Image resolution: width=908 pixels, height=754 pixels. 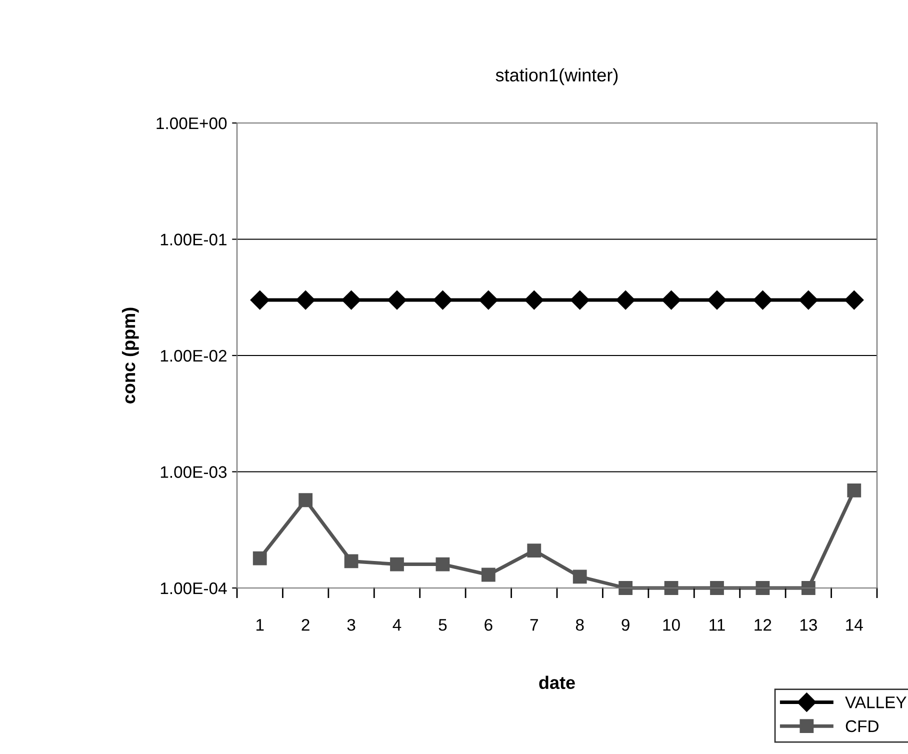 What do you see at coordinates (717, 625) in the screenshot?
I see `x-tick-label: 11` at bounding box center [717, 625].